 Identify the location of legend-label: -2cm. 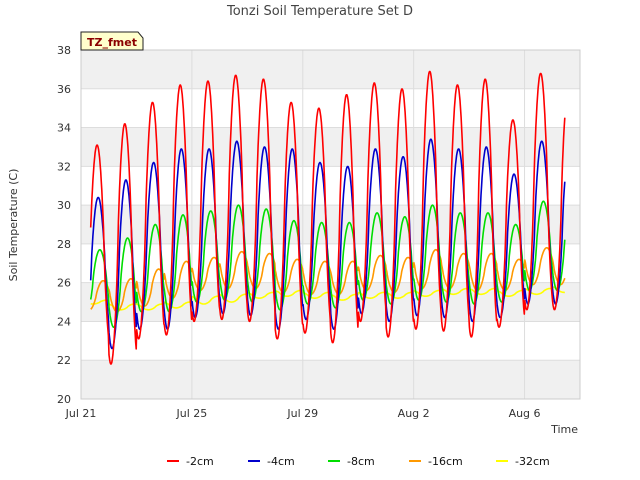
(200, 461).